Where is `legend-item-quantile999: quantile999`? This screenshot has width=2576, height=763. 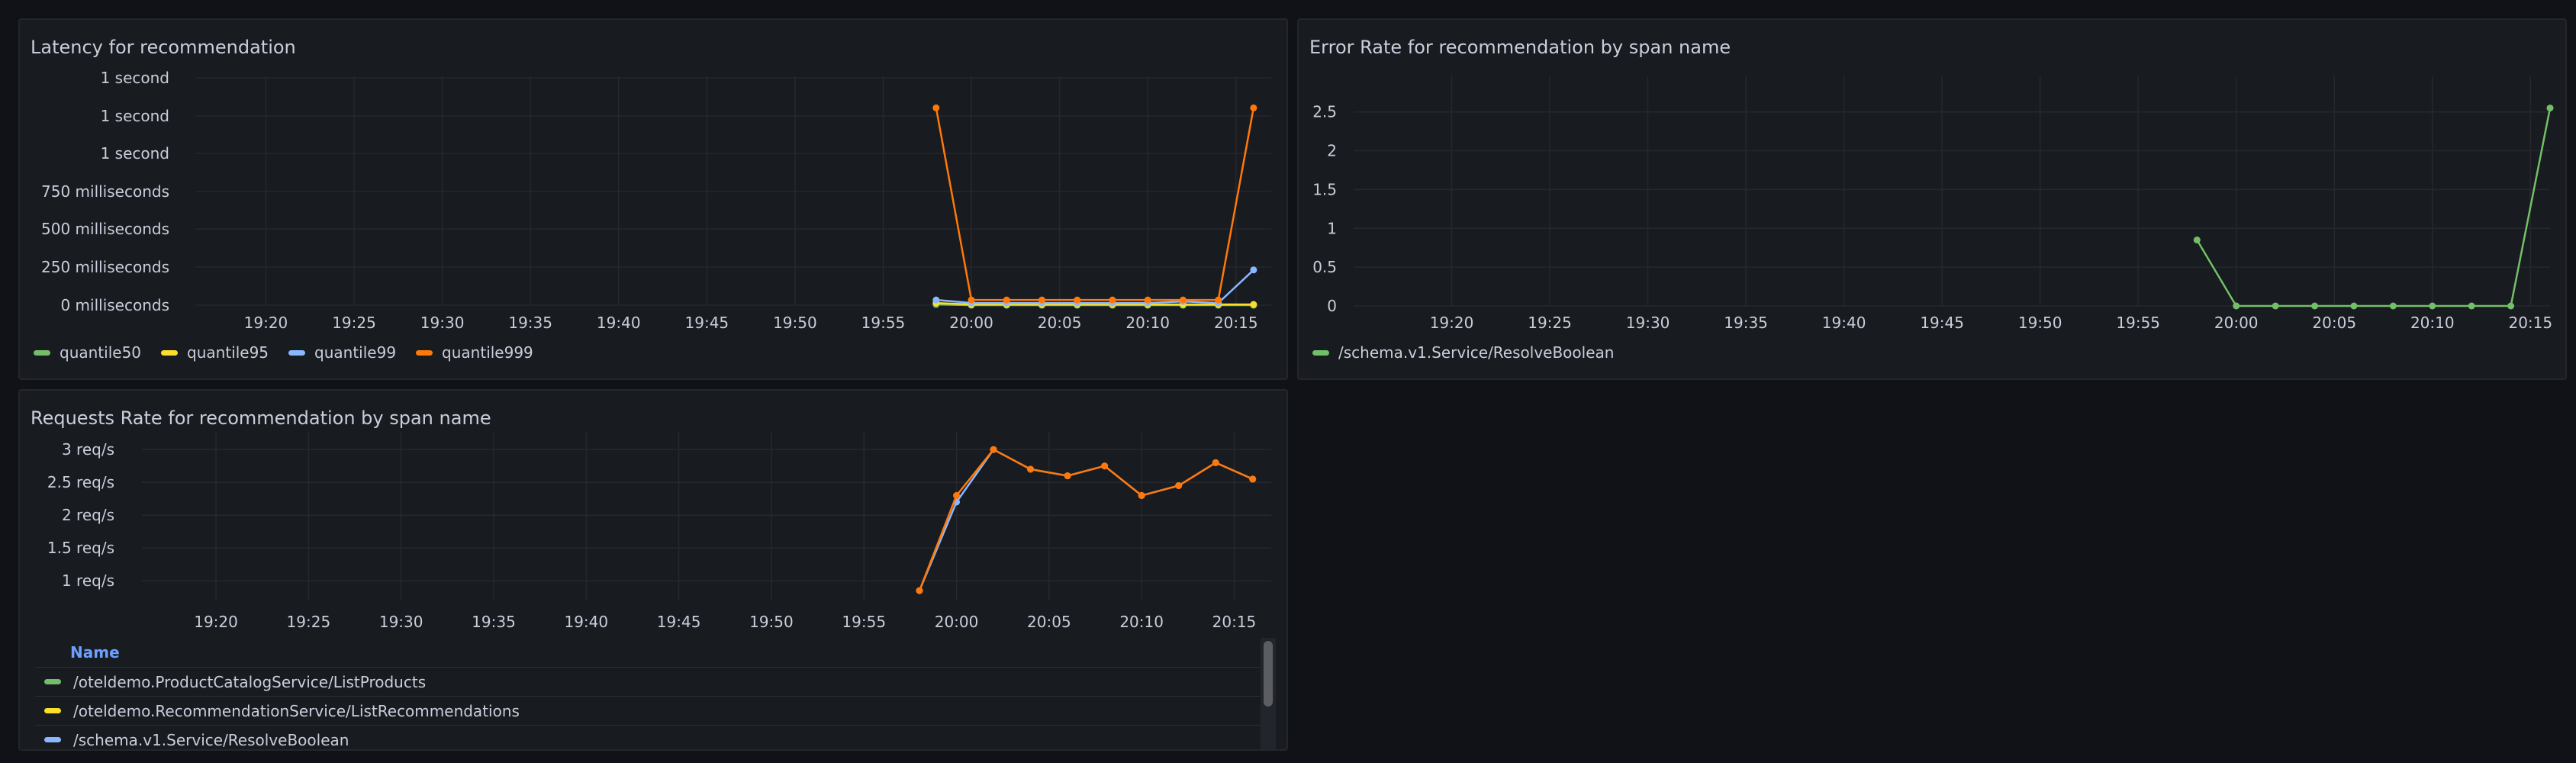
legend-item-quantile999: quantile999 is located at coordinates (474, 353).